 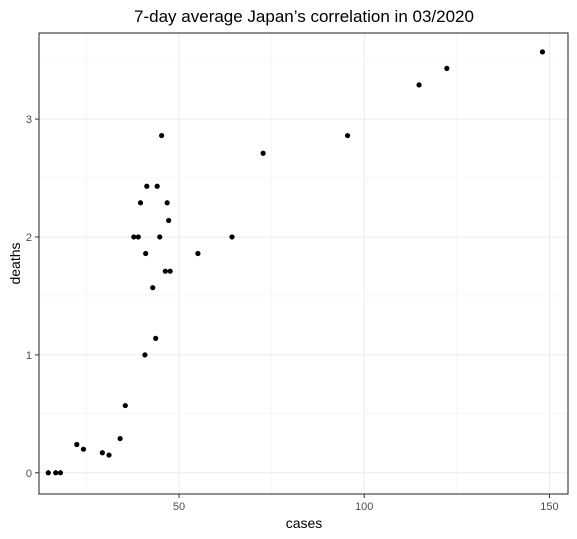 What do you see at coordinates (15, 263) in the screenshot?
I see `y-axis-label: deaths` at bounding box center [15, 263].